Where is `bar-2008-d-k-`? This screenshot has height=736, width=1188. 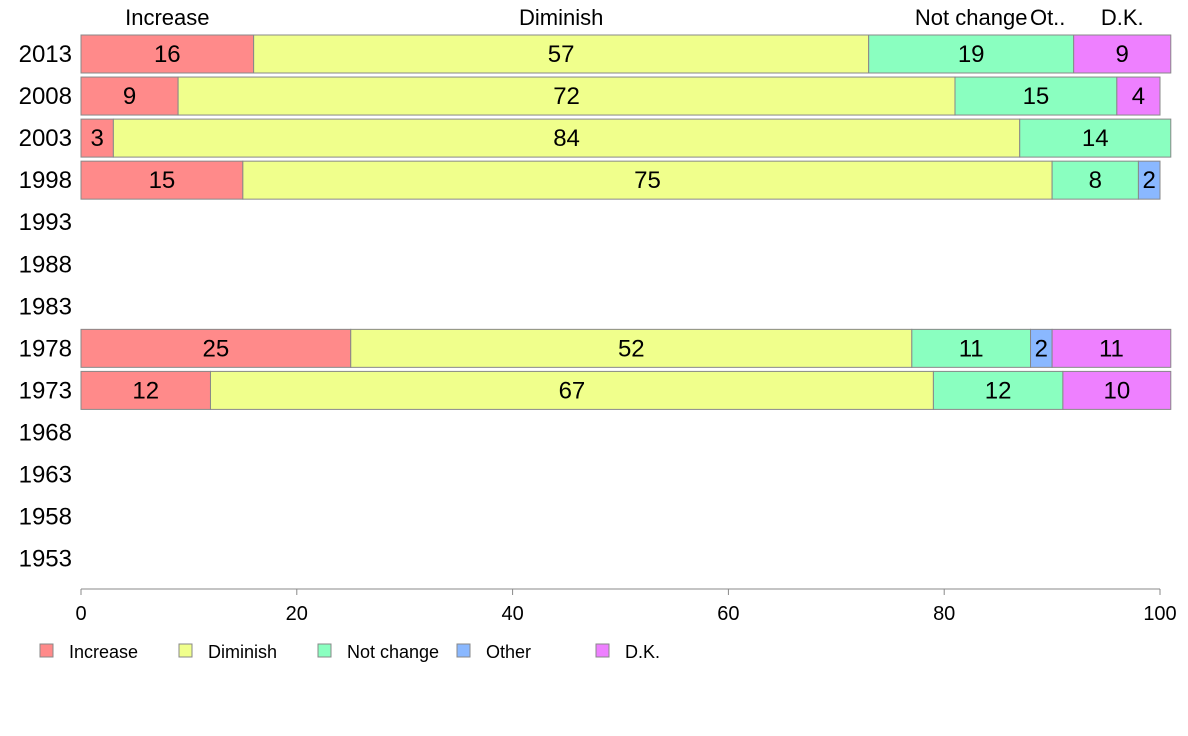
bar-2008-d-k- is located at coordinates (1138, 96).